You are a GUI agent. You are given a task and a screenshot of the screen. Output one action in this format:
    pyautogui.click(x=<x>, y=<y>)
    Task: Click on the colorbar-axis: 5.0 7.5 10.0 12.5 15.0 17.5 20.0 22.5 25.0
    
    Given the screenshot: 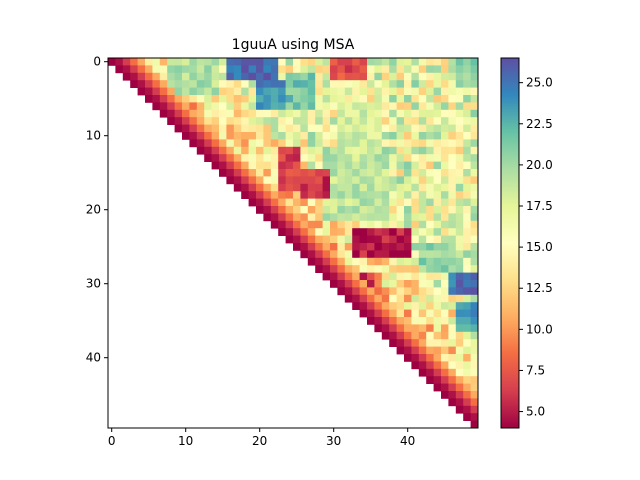 What is the action you would take?
    pyautogui.click(x=536, y=247)
    